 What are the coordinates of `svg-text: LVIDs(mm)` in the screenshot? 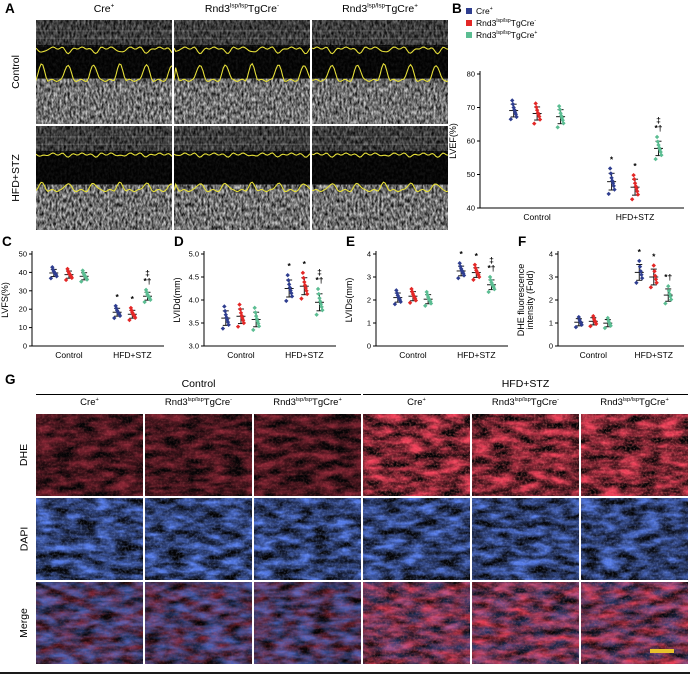 It's located at (349, 300).